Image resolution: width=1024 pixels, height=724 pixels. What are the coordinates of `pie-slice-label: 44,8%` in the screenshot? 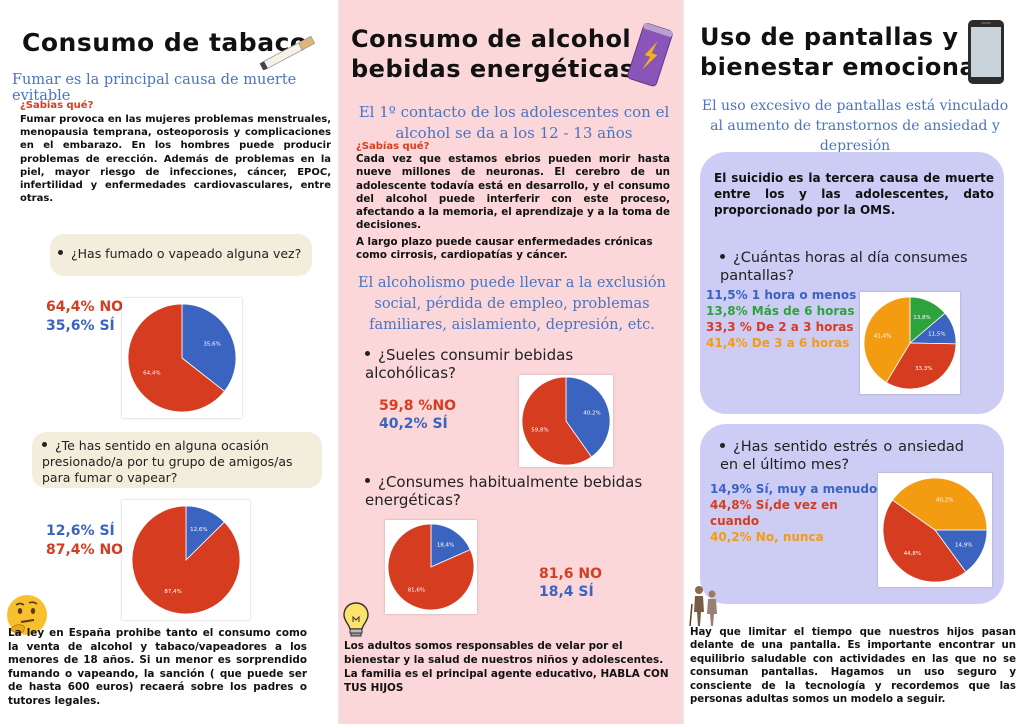 It's located at (912, 554).